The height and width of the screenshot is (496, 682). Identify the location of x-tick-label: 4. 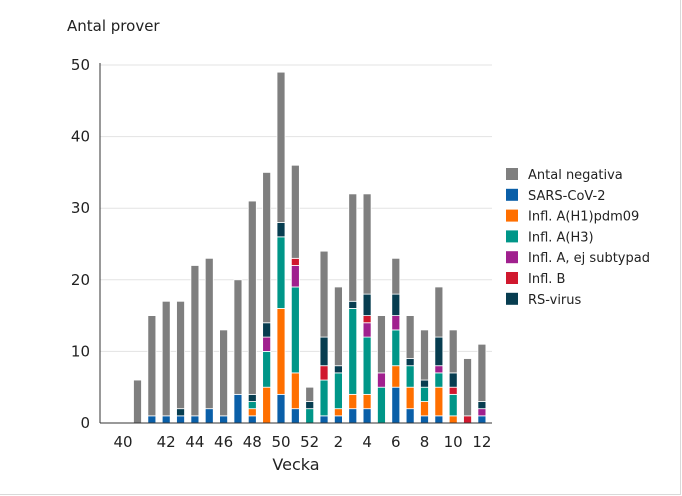
(367, 442).